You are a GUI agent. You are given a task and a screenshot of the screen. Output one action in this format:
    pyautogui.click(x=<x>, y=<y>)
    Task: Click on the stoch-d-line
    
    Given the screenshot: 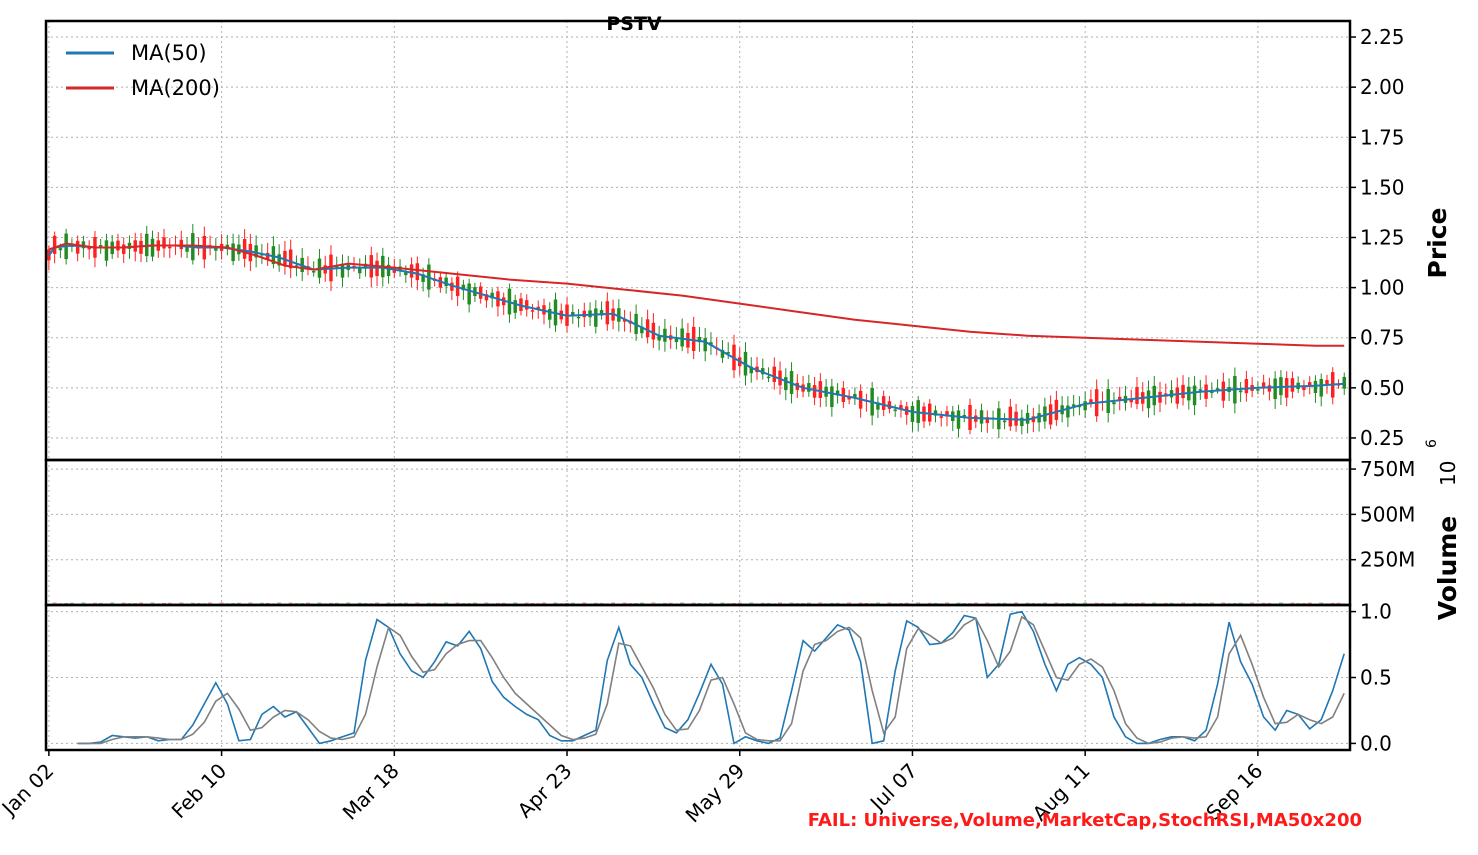 What is the action you would take?
    pyautogui.click(x=711, y=680)
    